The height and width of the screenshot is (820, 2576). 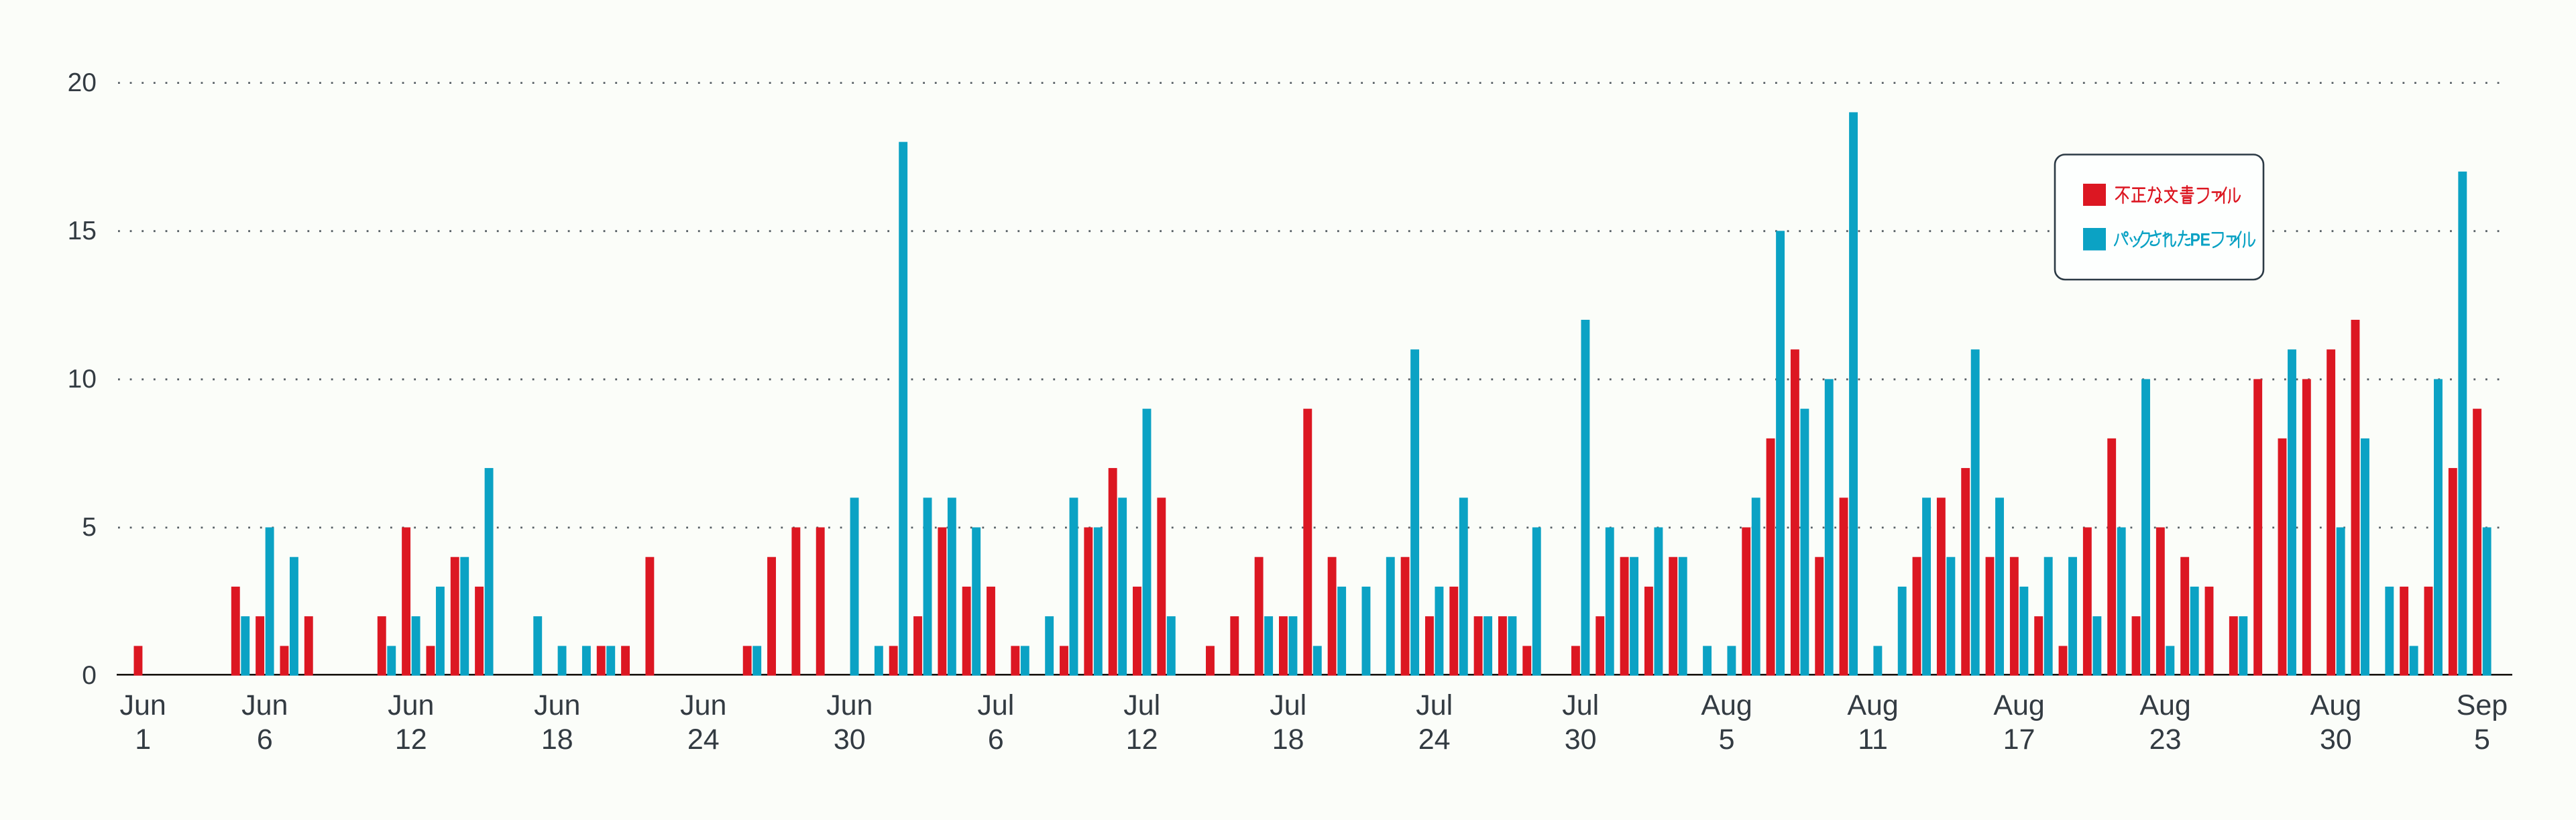 I want to click on svg-text: 1, so click(x=143, y=739).